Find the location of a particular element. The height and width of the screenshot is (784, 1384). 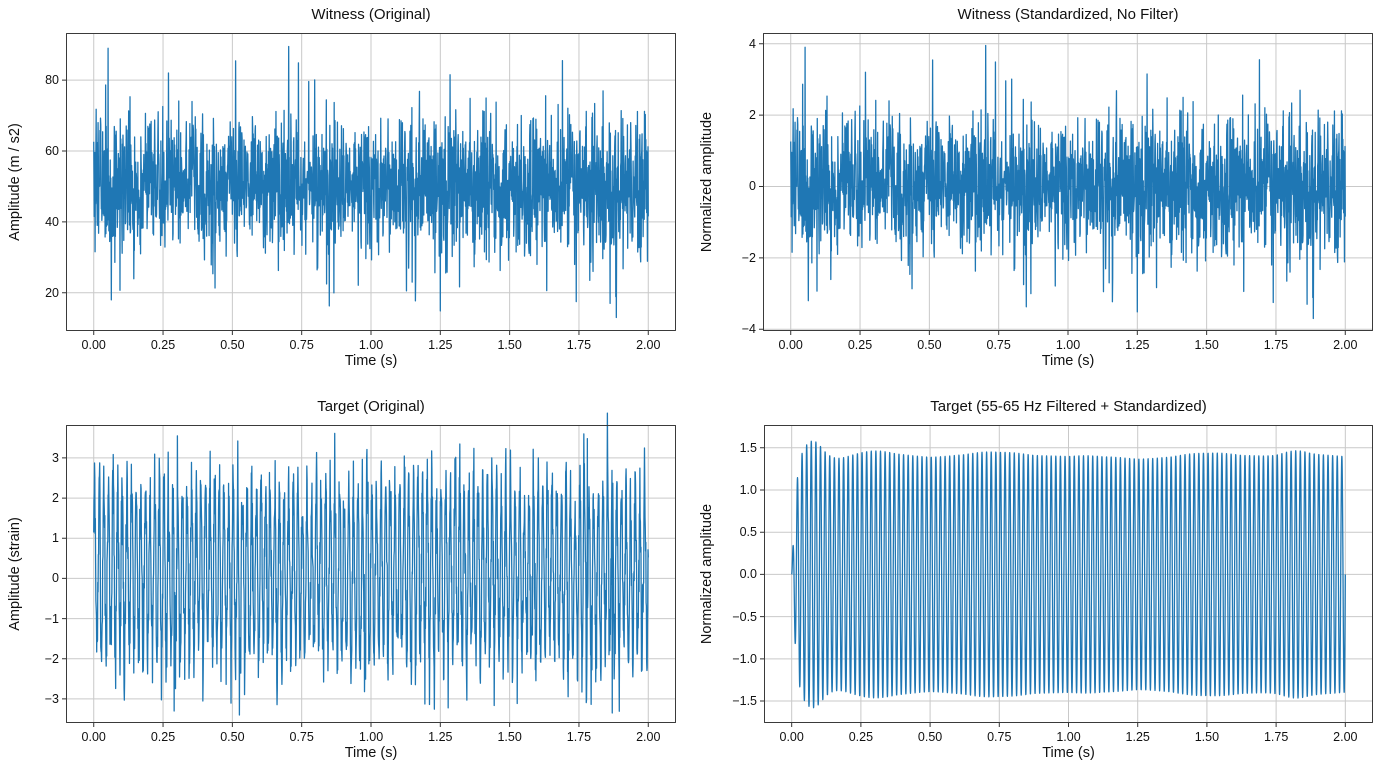

y-tick-label: 60 is located at coordinates (52, 150).